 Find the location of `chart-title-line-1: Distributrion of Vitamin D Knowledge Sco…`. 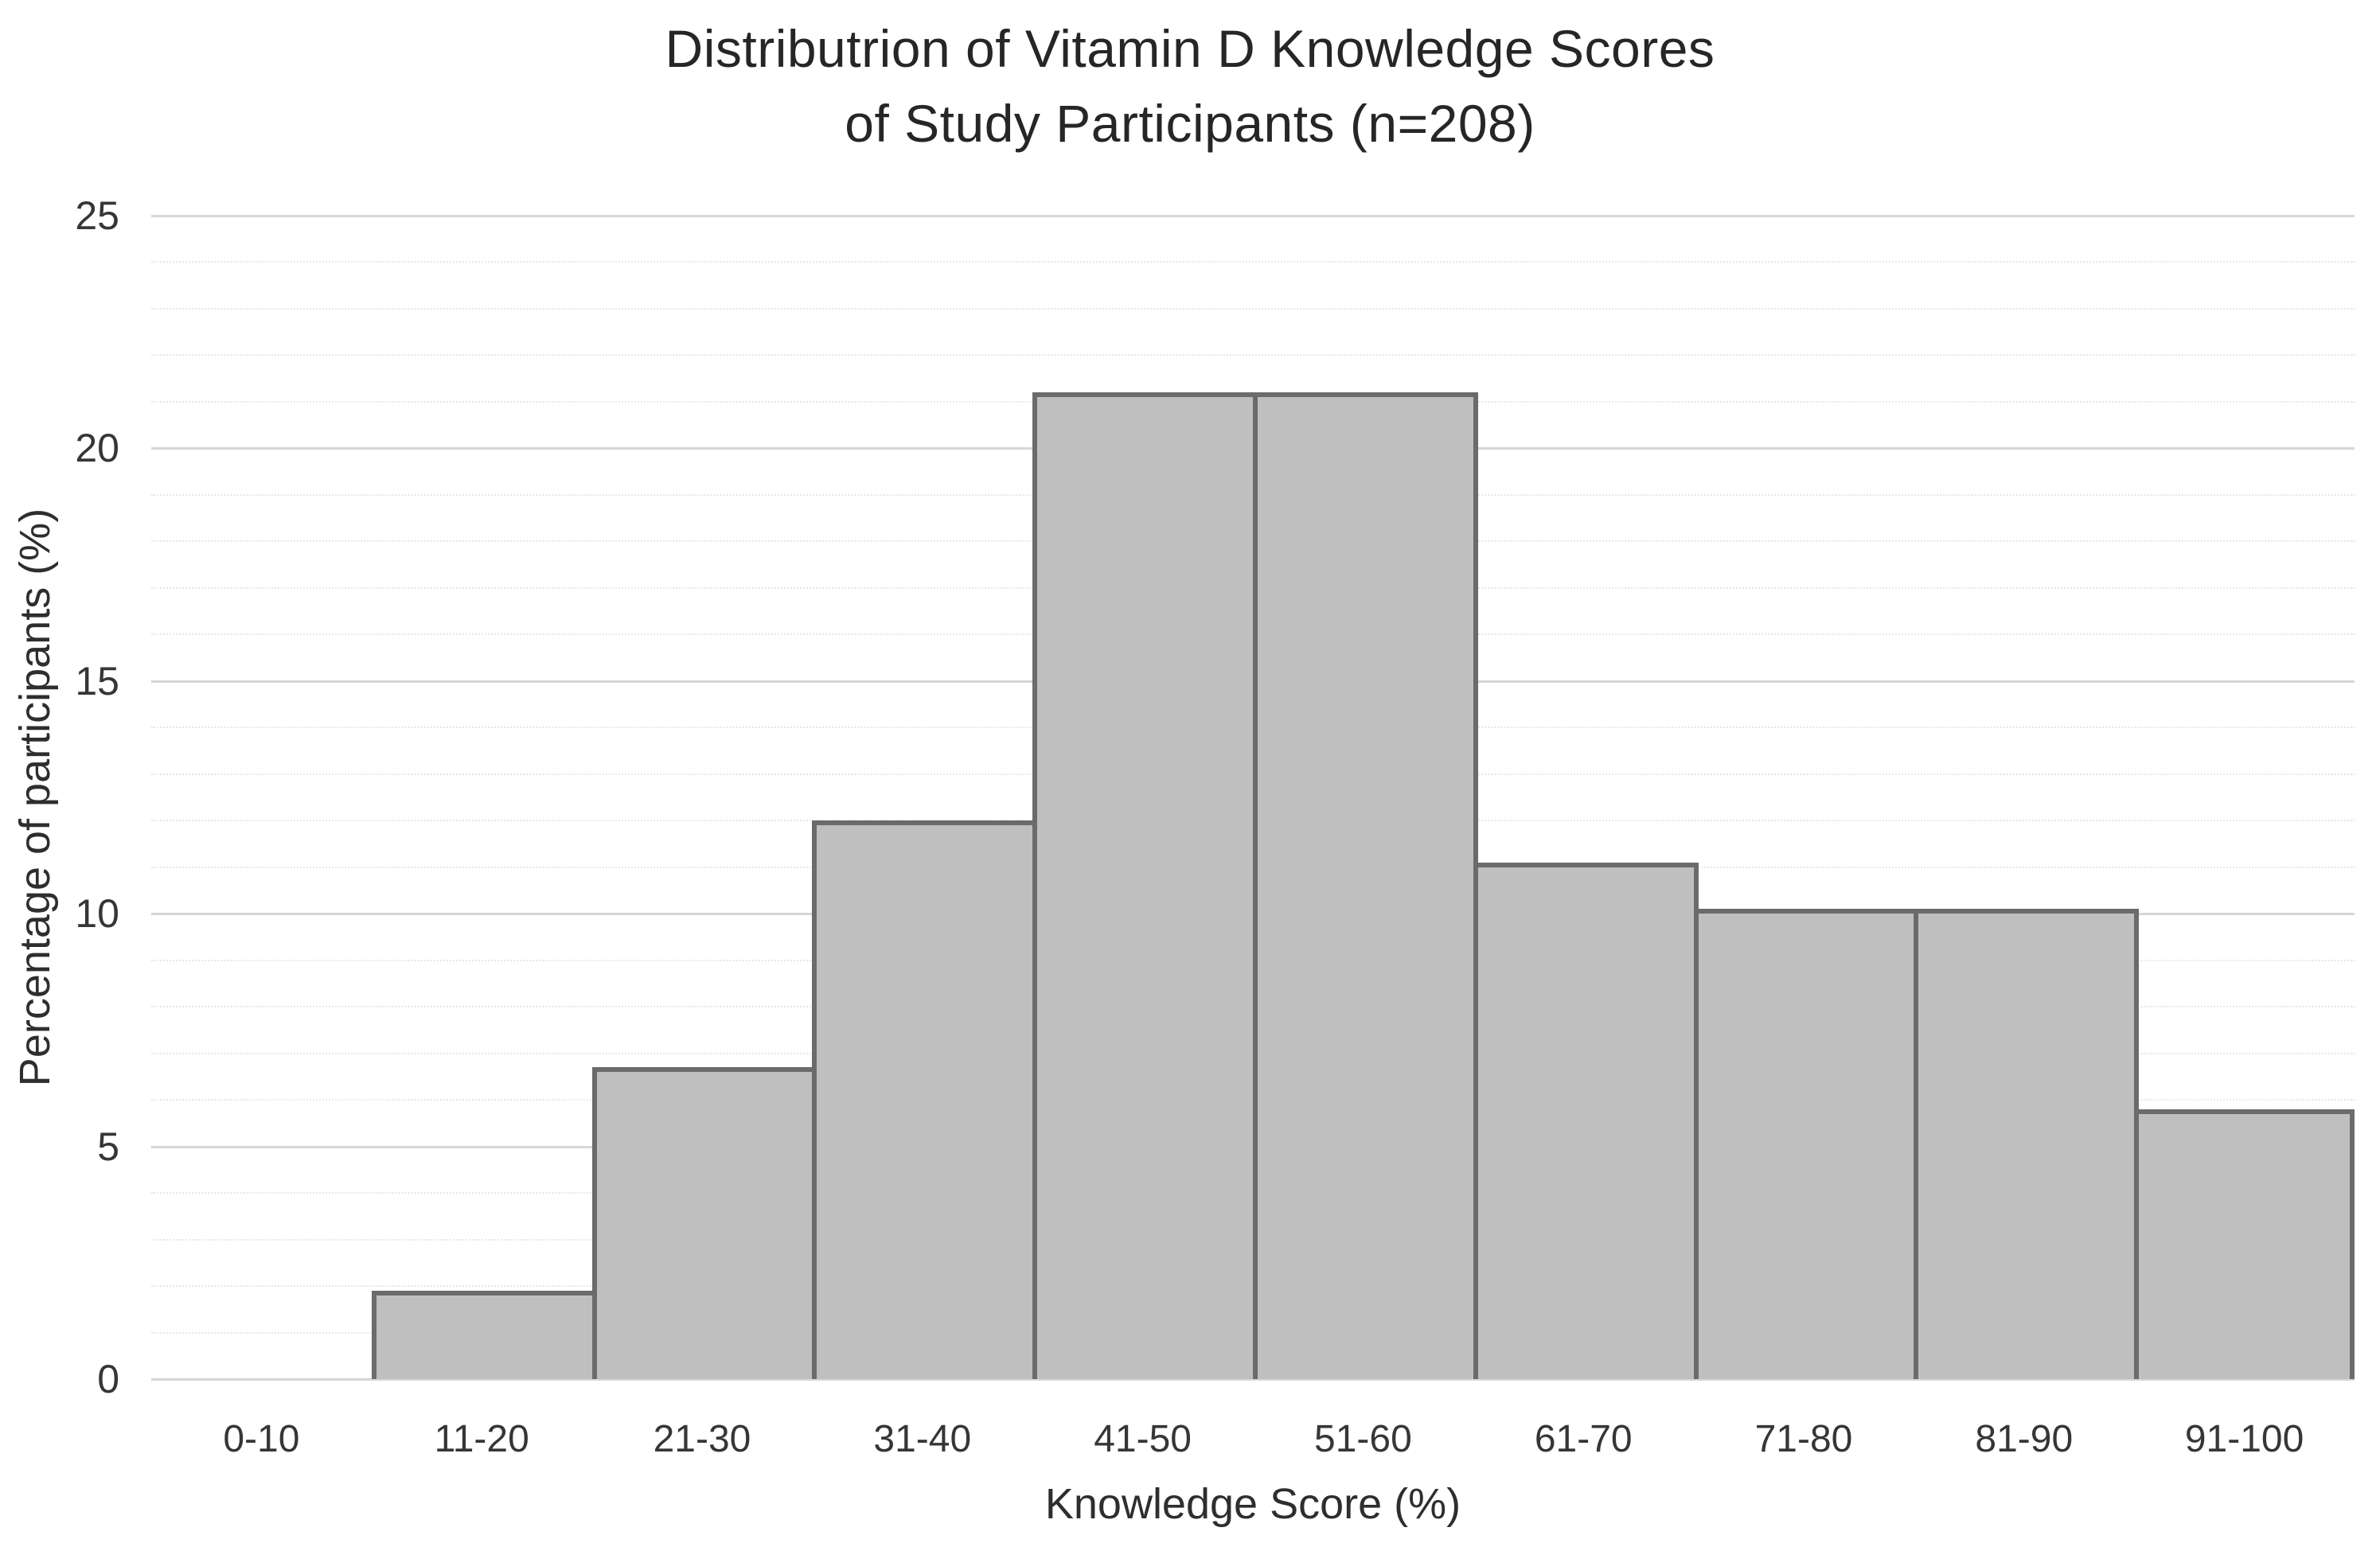

chart-title-line-1: Distributrion of Vitamin D Knowledge Sco… is located at coordinates (1190, 48).